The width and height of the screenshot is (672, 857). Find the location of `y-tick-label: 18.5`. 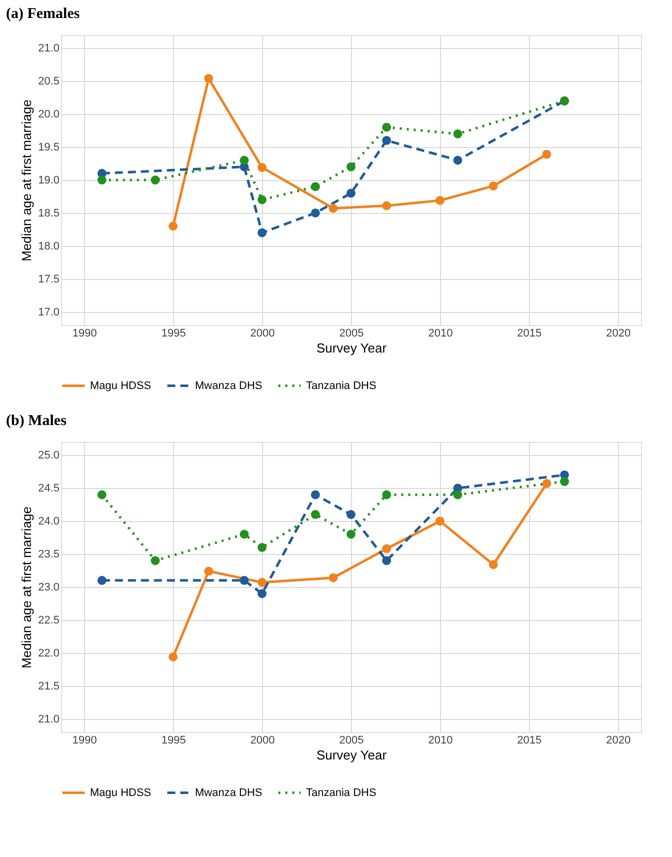

y-tick-label: 18.5 is located at coordinates (49, 213).